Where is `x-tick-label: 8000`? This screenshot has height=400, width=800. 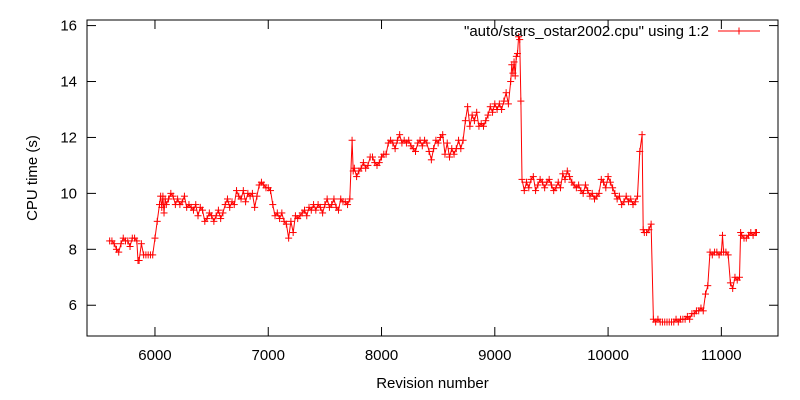 x-tick-label: 8000 is located at coordinates (381, 355).